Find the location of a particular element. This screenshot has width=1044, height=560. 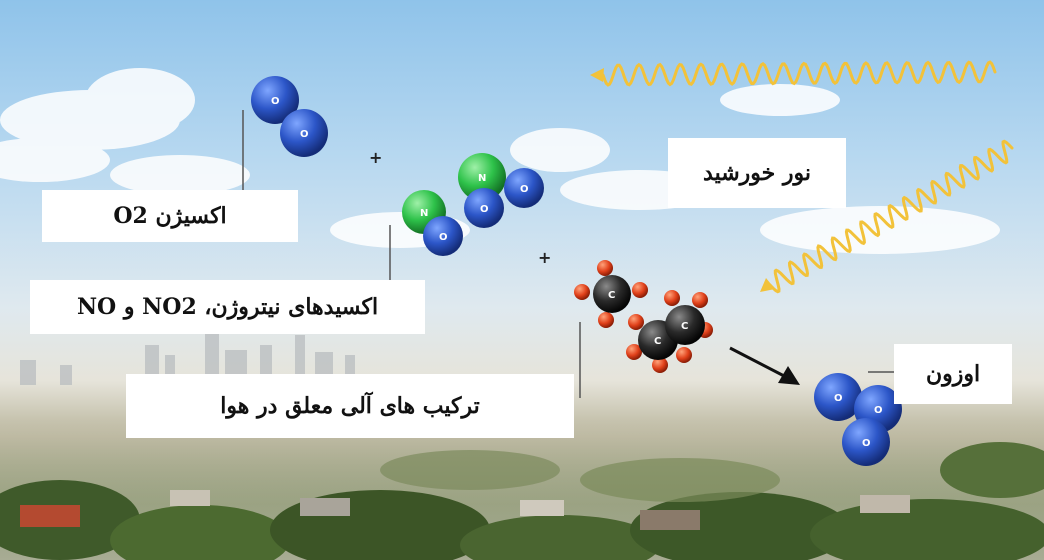

label-nitrogen-oxides: اکسیدهای نیتروژن، NO2 و NO is located at coordinates (227, 307).